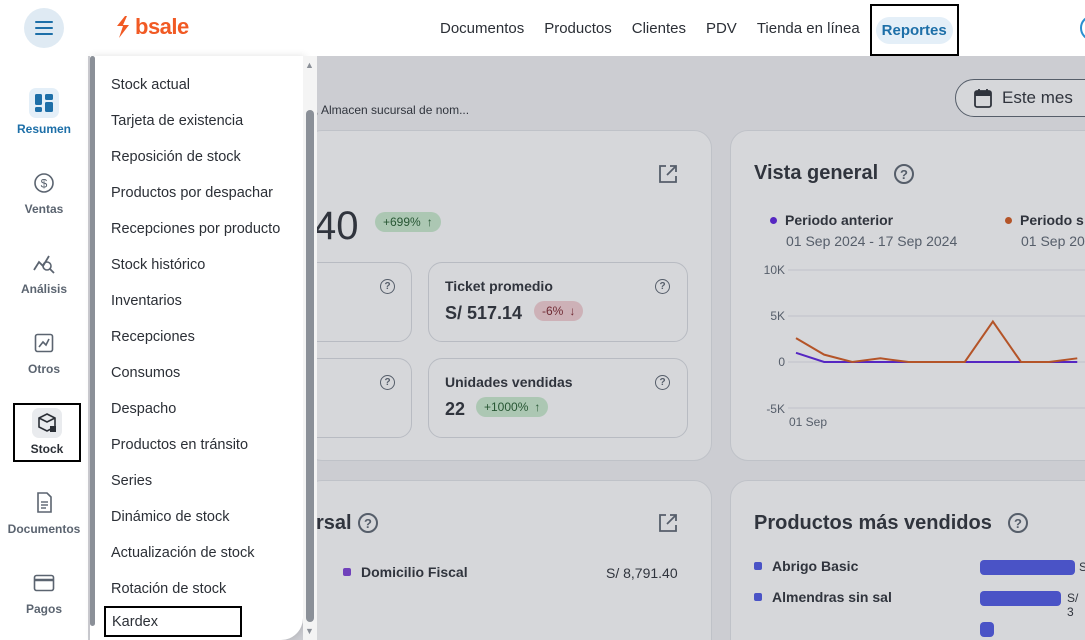 This screenshot has width=1085, height=640. I want to click on rail-label-pagos: Pagos, so click(43, 609).